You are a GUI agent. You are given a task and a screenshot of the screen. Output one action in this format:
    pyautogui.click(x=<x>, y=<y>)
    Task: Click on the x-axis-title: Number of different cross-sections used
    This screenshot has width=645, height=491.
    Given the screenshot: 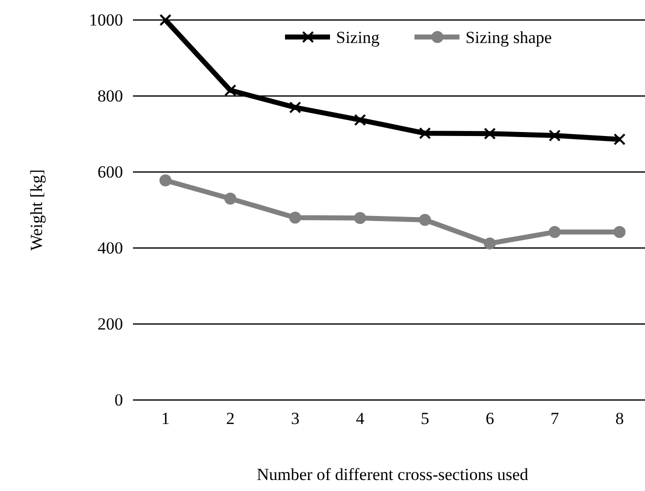 What is the action you would take?
    pyautogui.click(x=392, y=474)
    